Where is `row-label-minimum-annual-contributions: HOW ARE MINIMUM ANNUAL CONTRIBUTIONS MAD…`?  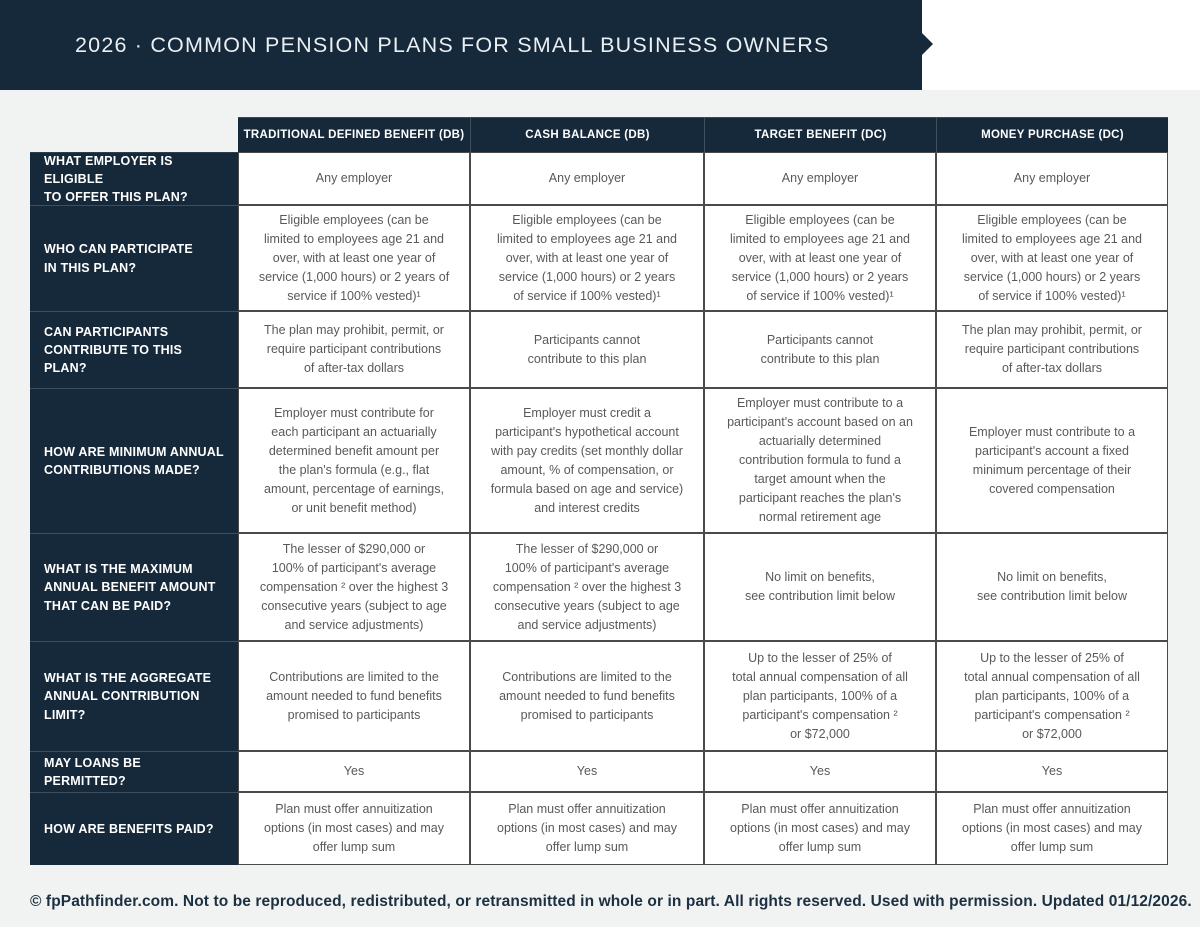
row-label-minimum-annual-contributions: HOW ARE MINIMUM ANNUAL CONTRIBUTIONS MAD… is located at coordinates (134, 460).